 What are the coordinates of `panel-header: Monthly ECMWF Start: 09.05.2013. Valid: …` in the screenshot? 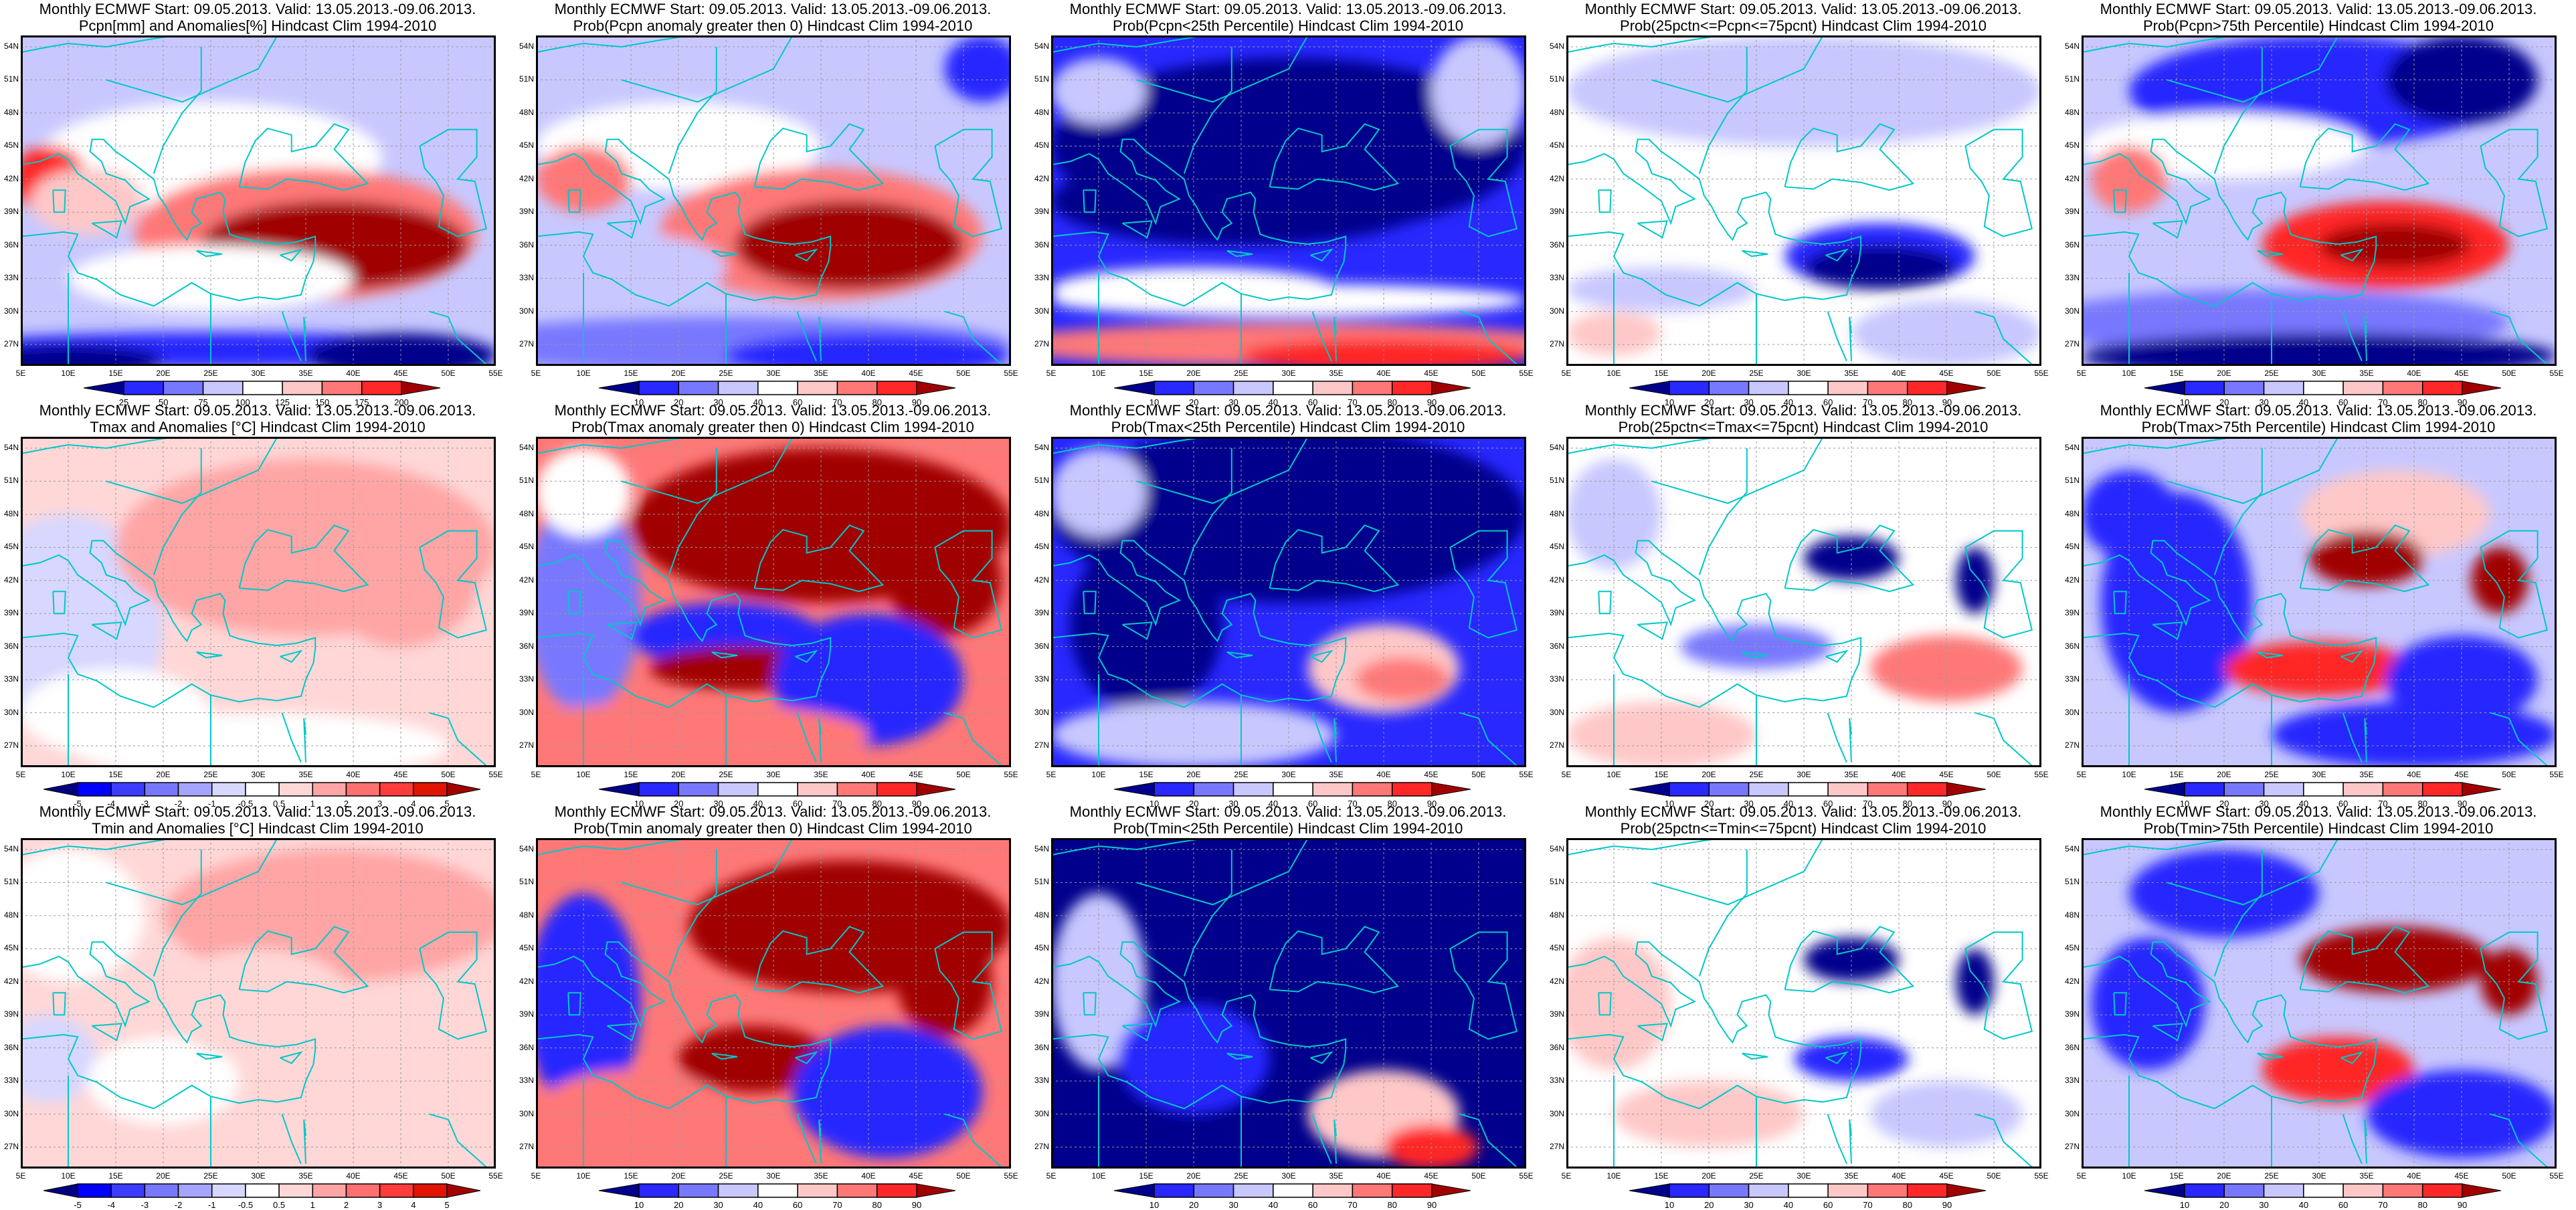 It's located at (257, 811).